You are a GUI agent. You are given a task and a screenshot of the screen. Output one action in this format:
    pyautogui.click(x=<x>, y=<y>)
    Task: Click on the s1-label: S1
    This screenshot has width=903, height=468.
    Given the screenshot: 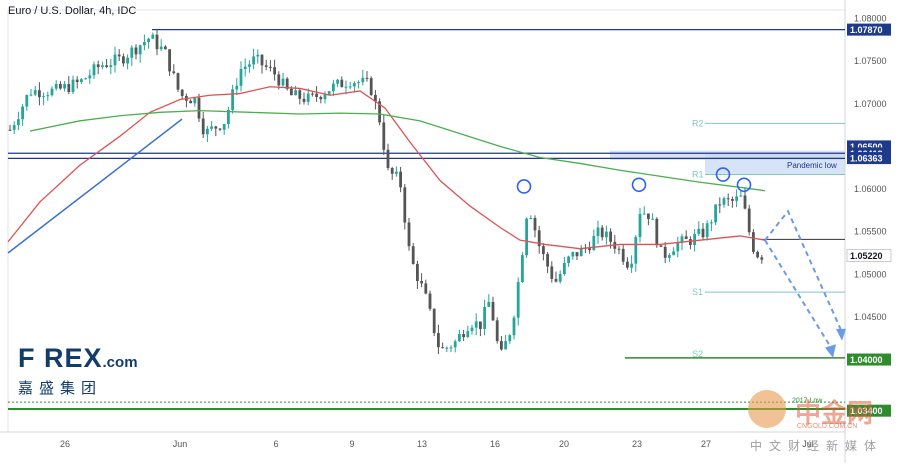 What is the action you would take?
    pyautogui.click(x=697, y=292)
    